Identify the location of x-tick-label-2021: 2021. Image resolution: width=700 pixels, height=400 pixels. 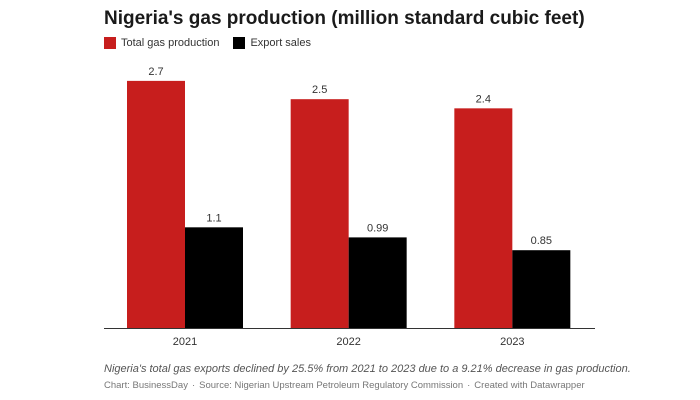
(185, 342).